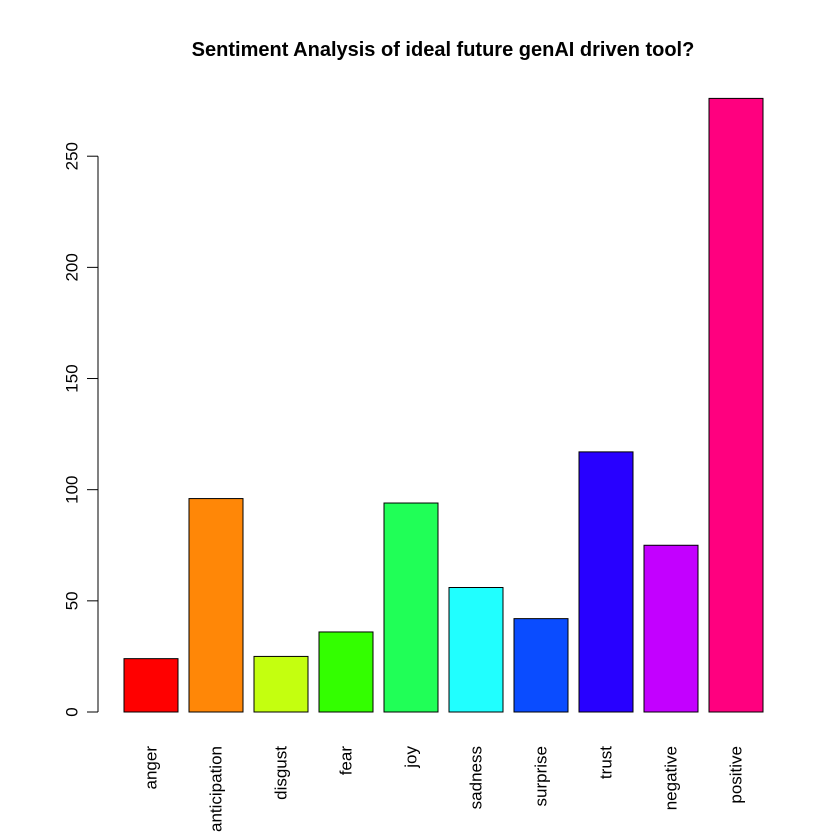 The height and width of the screenshot is (840, 840). What do you see at coordinates (411, 757) in the screenshot?
I see `x-category-label: joy` at bounding box center [411, 757].